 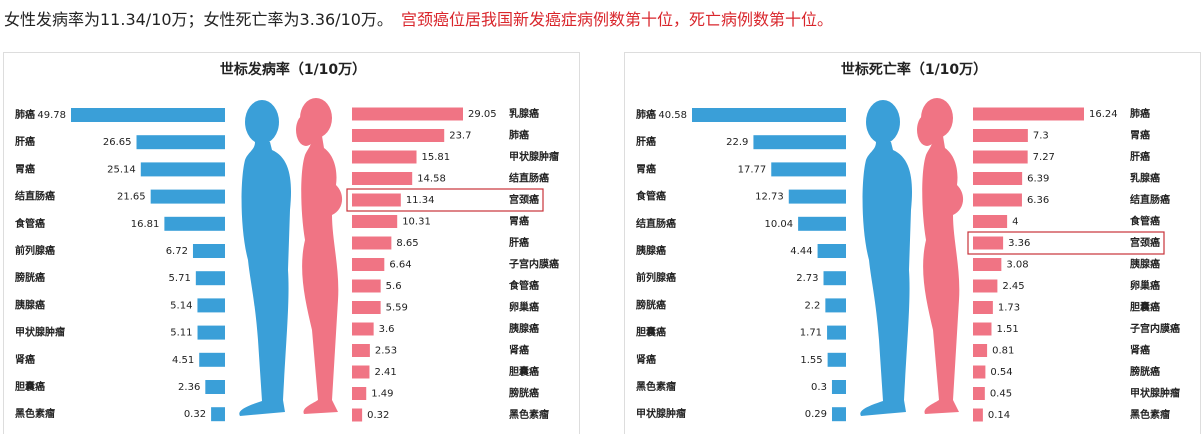 What do you see at coordinates (131, 197) in the screenshot?
I see `value-label: 21.65` at bounding box center [131, 197].